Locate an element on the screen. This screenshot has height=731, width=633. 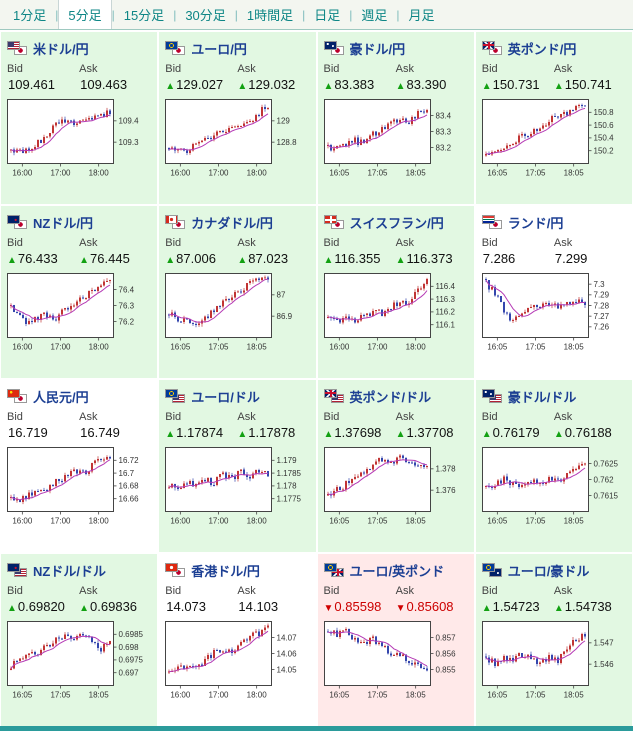
pair-name: NZドル/円 is located at coordinates (63, 223).